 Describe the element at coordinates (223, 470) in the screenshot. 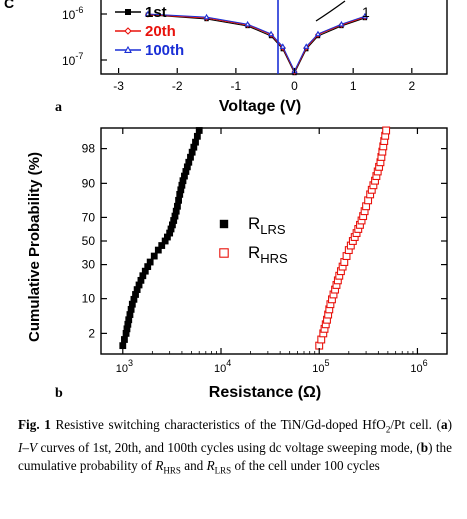

I see `caption-subscript: LRS` at that location.